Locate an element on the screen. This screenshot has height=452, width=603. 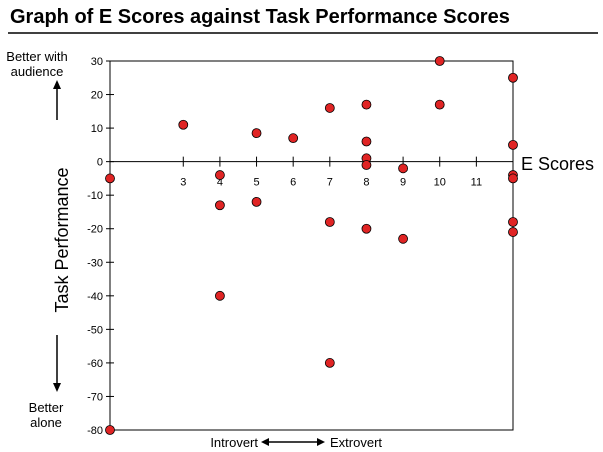
y-tick-label: 0 is located at coordinates (100, 163).